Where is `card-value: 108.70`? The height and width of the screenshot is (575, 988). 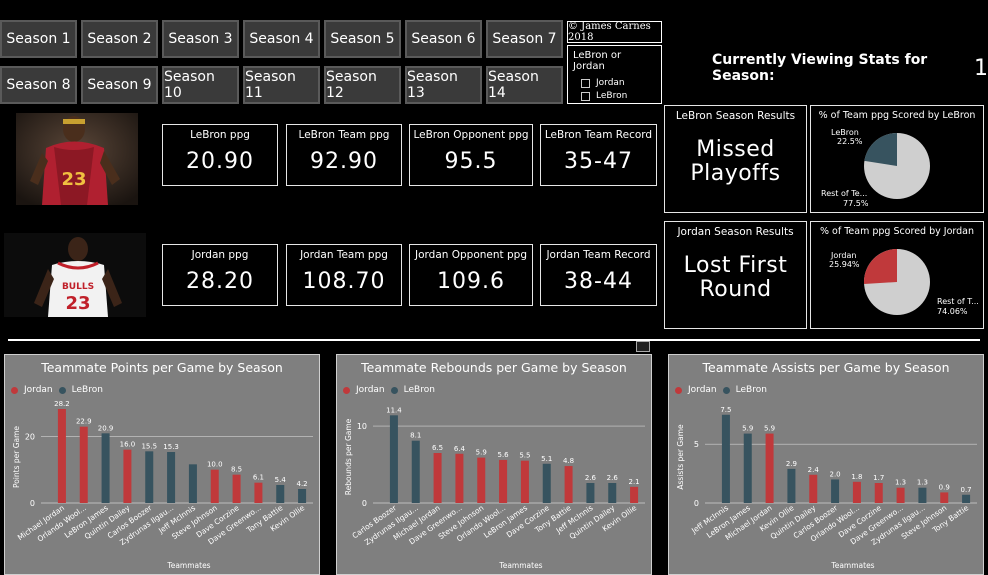 card-value: 108.70 is located at coordinates (344, 281).